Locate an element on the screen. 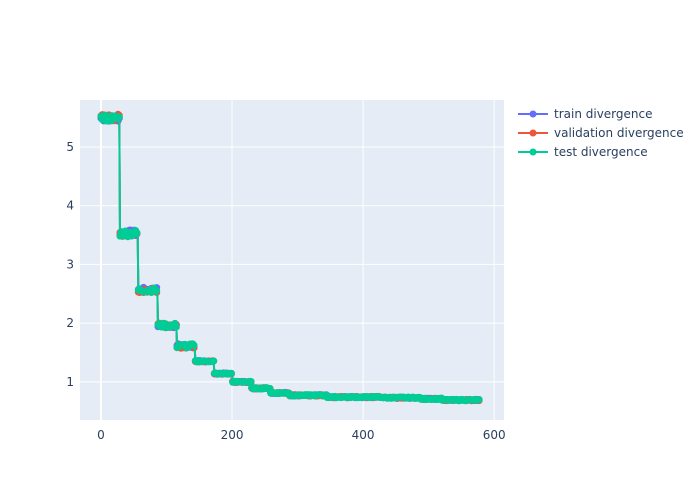 The width and height of the screenshot is (700, 500). y-tick-label: 2 is located at coordinates (70, 323).